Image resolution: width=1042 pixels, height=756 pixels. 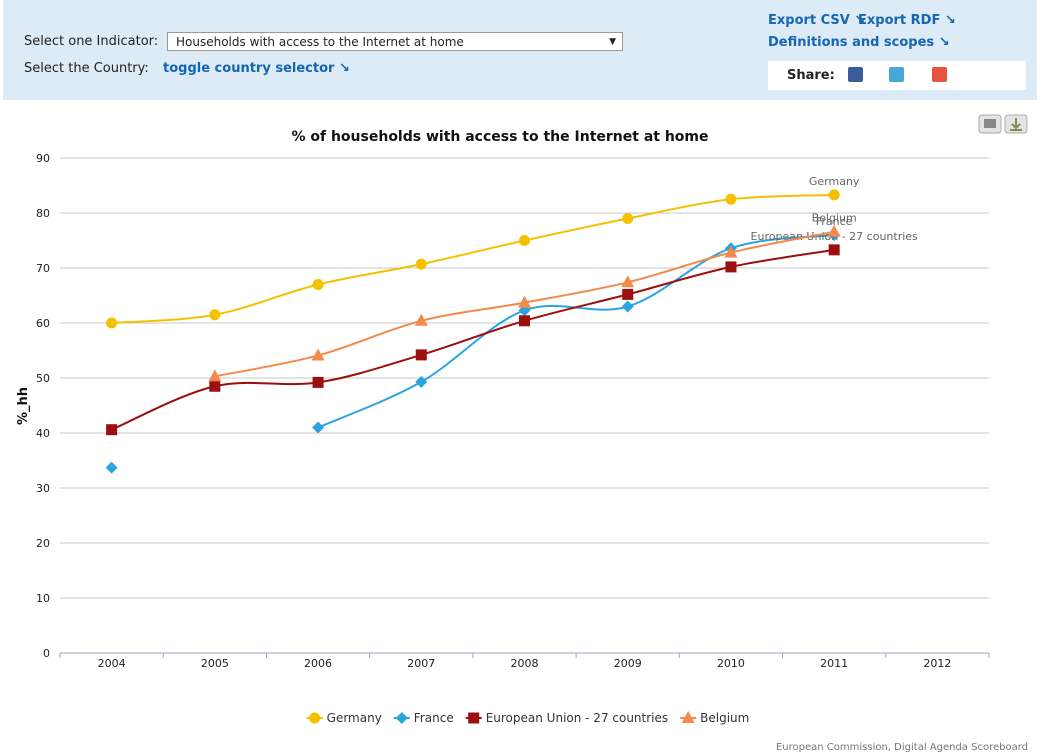 I want to click on share-box: Share:, so click(x=897, y=75).